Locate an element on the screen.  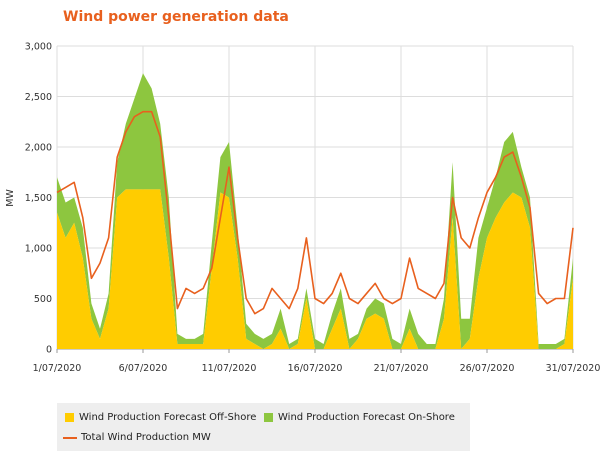
legend-swatch-onshore is located at coordinates (268, 417).